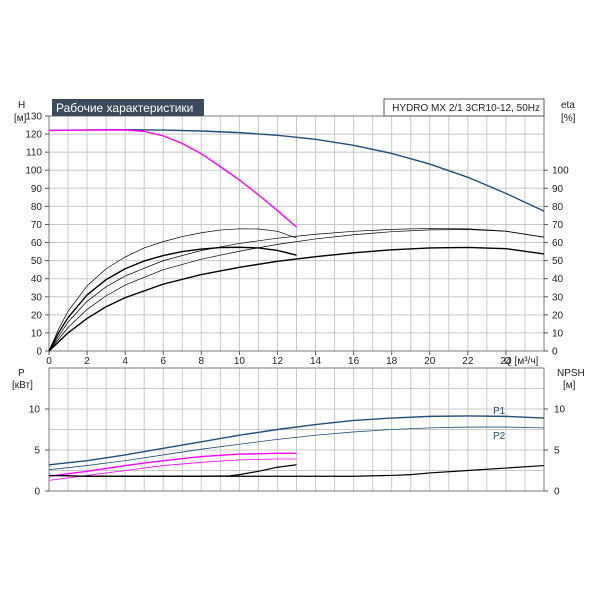 The height and width of the screenshot is (600, 600). What do you see at coordinates (557, 451) in the screenshot?
I see `bottom-y-right-tick-label: 5` at bounding box center [557, 451].